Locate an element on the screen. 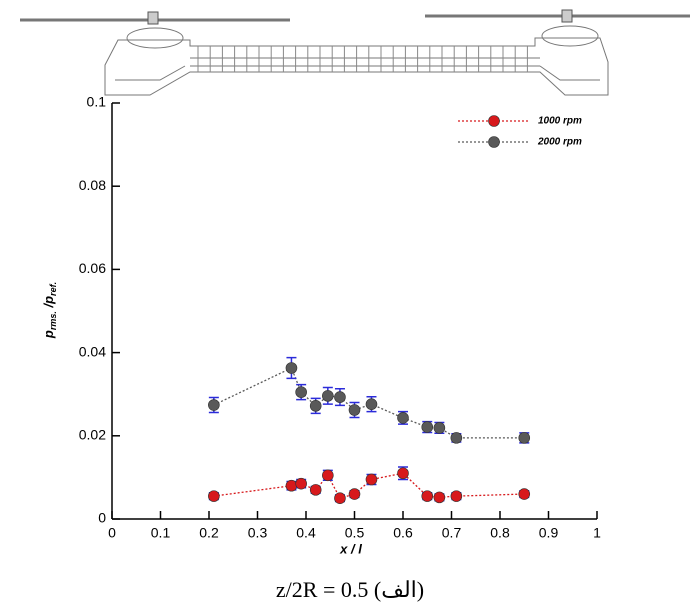 Image resolution: width=695 pixels, height=612 pixels. x-tick-label: 0.5 is located at coordinates (355, 533).